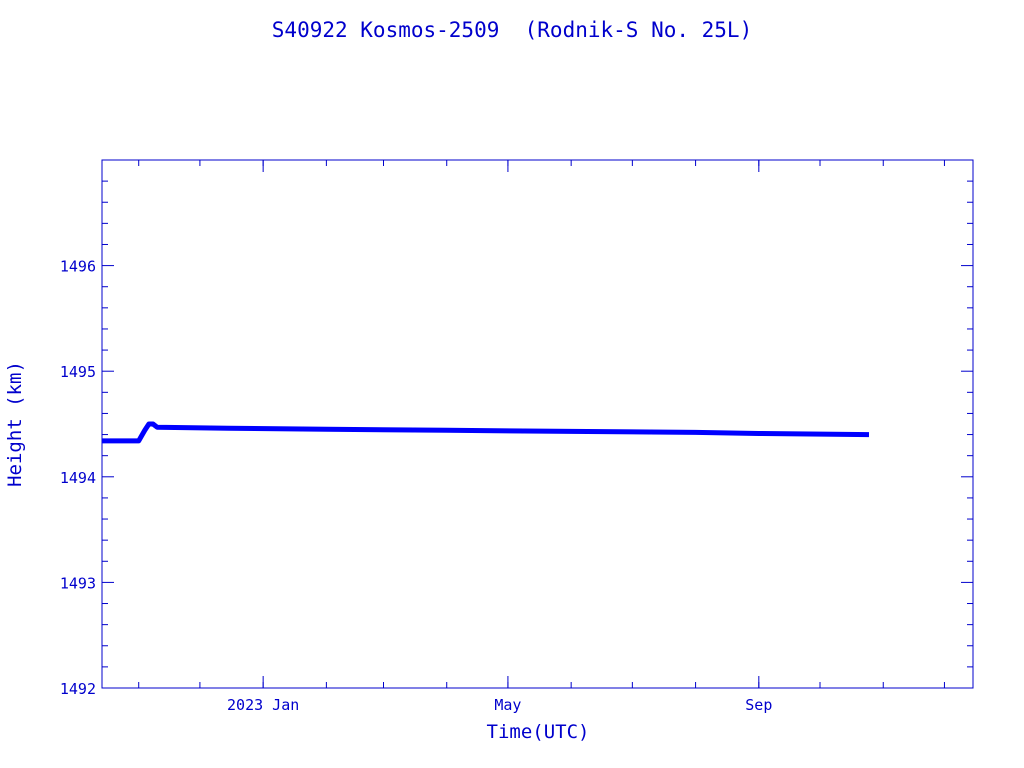 The width and height of the screenshot is (1024, 768). I want to click on y-tick-label: 1493, so click(78, 583).